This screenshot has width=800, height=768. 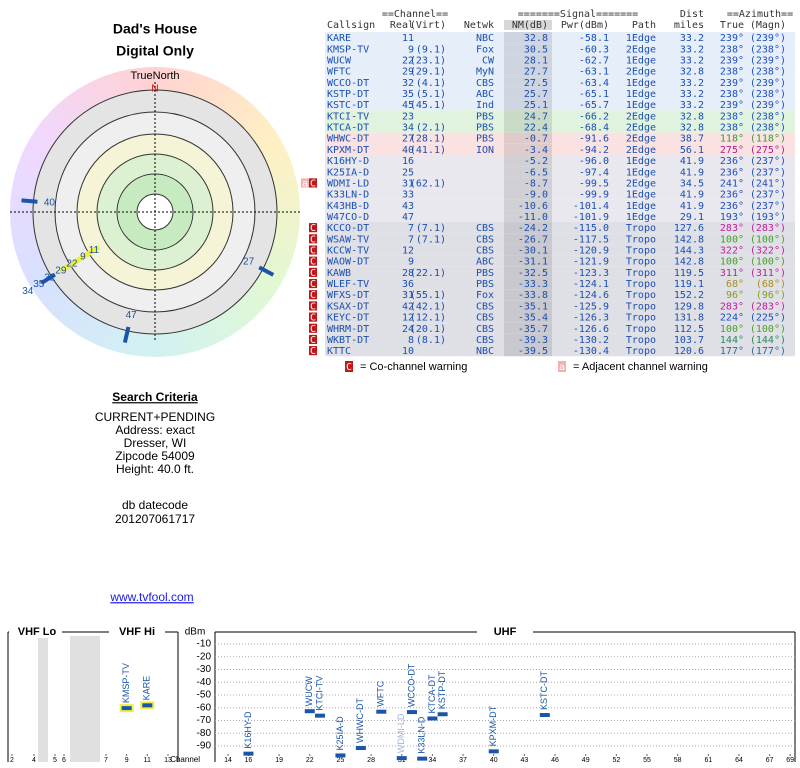 I want to click on y-tick-label: -40, so click(x=204, y=682).